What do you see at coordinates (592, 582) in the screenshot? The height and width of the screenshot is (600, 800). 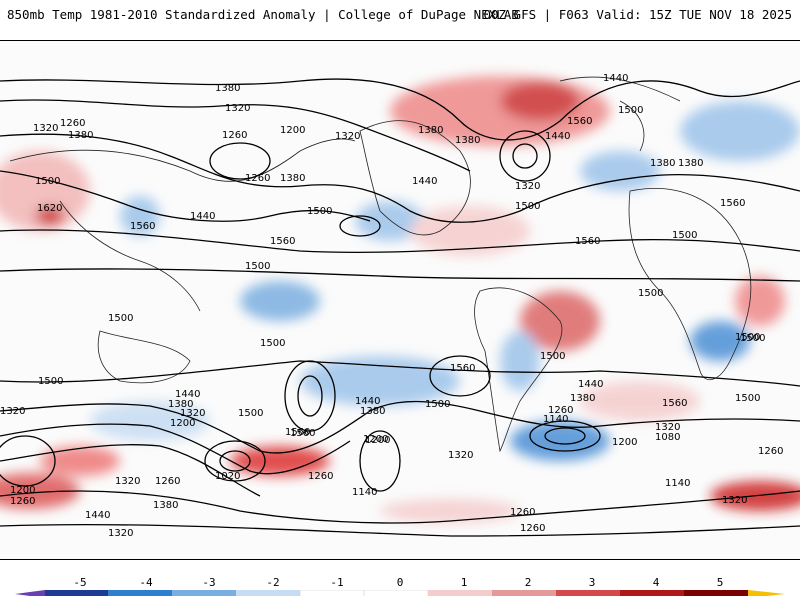 I see `colorbar-label: 3` at bounding box center [592, 582].